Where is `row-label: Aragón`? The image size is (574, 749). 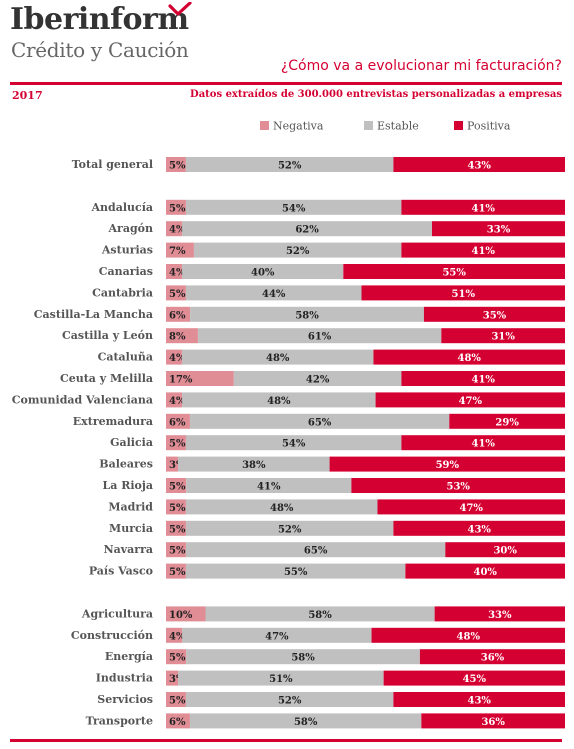 row-label: Aragón is located at coordinates (130, 228).